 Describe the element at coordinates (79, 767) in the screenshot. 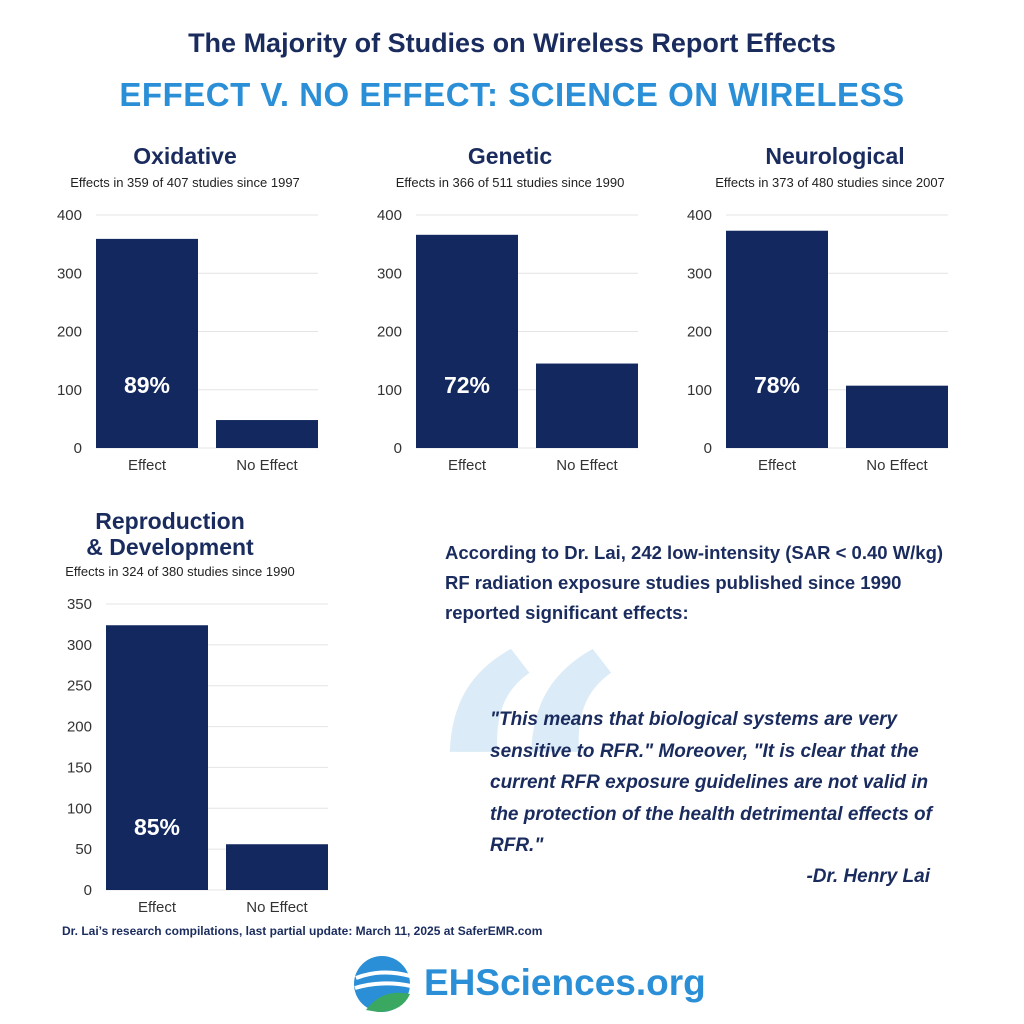

I see `y-tick-label: 150` at that location.